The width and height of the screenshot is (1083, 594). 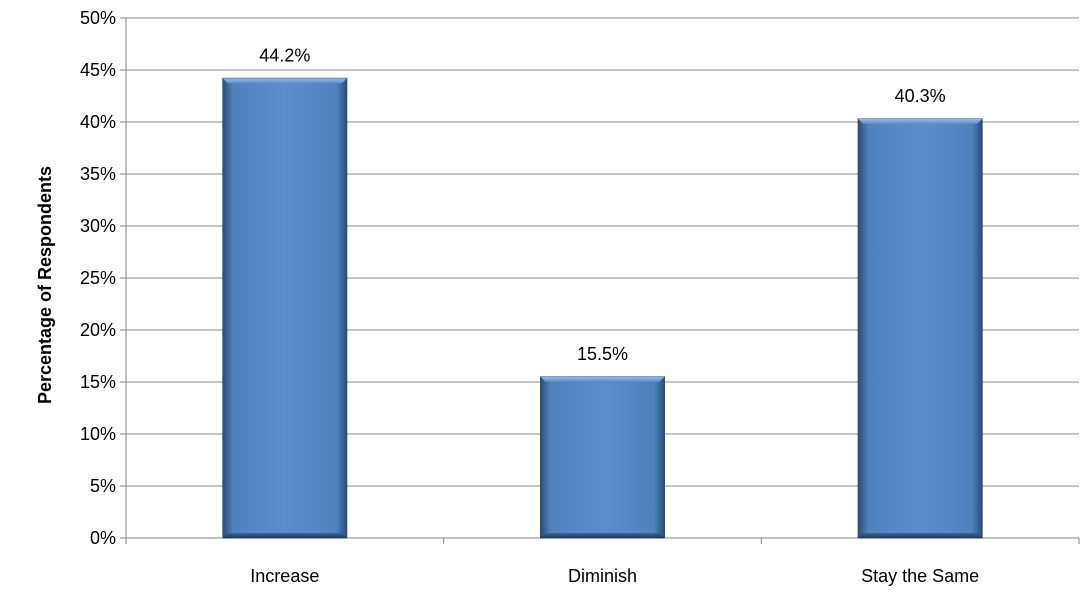 I want to click on y-tick-label: 35%, so click(x=98, y=174).